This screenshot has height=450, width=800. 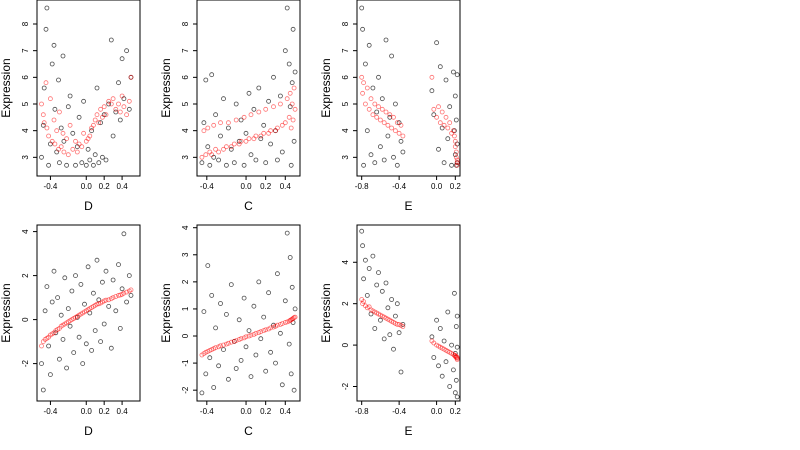 What do you see at coordinates (345, 23) in the screenshot?
I see `y-tick-label: 8` at bounding box center [345, 23].